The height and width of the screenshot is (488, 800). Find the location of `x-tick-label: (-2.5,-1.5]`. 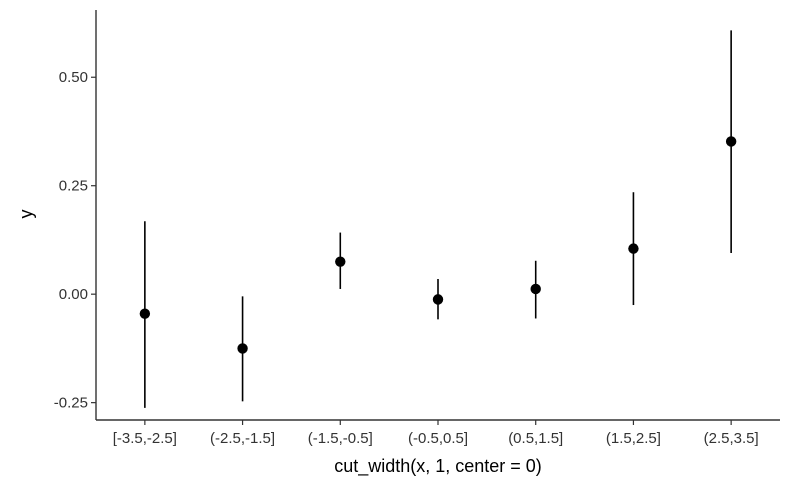

x-tick-label: (-2.5,-1.5] is located at coordinates (242, 438).